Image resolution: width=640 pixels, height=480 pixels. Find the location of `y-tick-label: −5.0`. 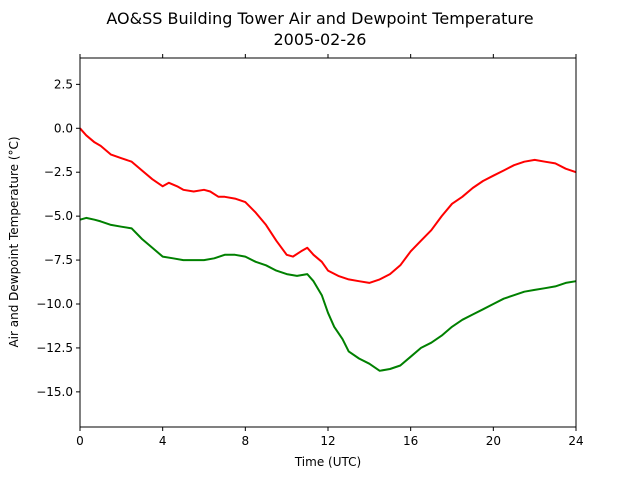

y-tick-label: −5.0 is located at coordinates (58, 216).